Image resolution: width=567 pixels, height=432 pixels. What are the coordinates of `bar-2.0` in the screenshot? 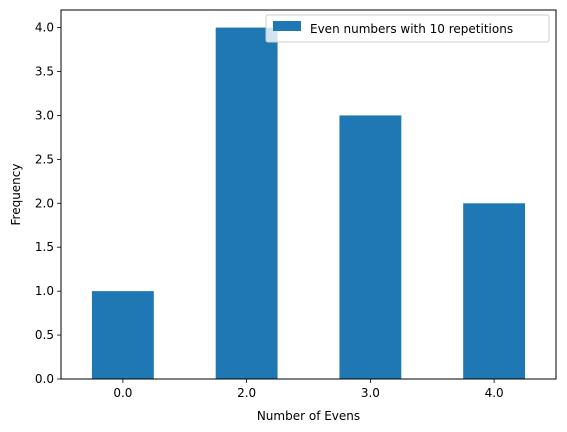 It's located at (246, 203).